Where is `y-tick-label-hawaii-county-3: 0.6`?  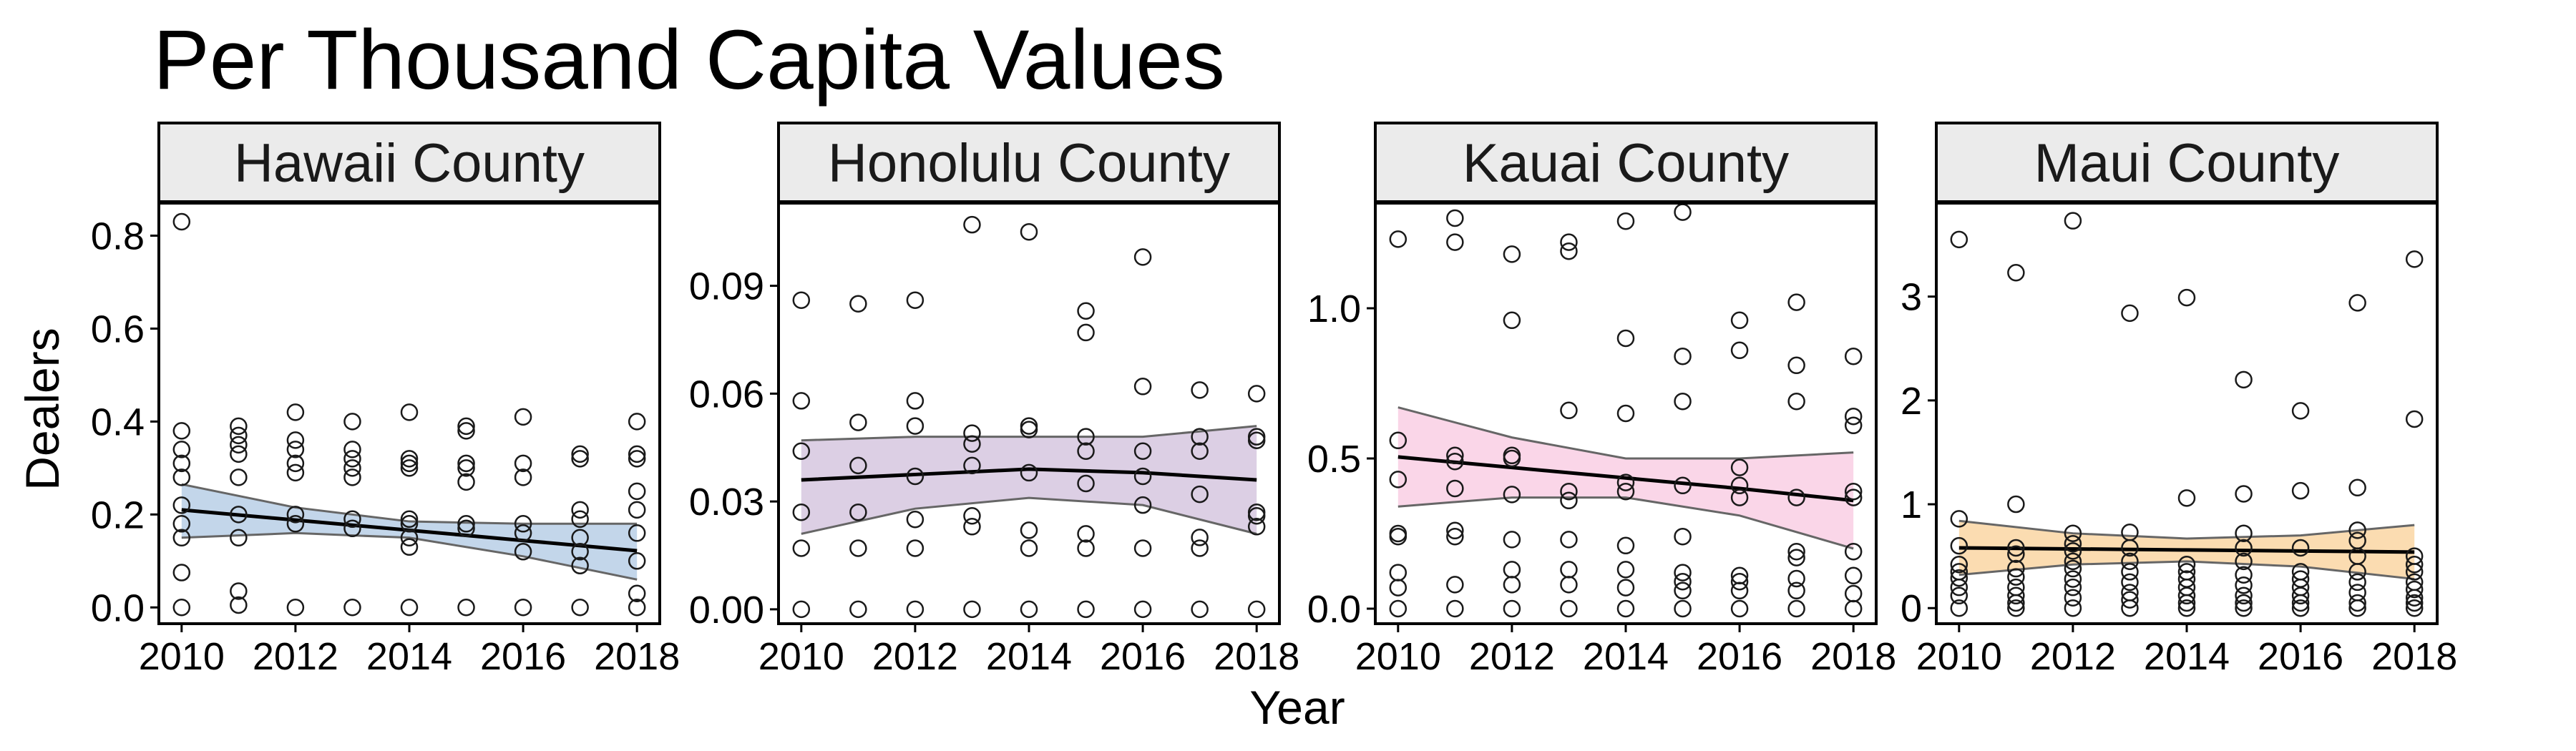
y-tick-label-hawaii-county-3: 0.6 is located at coordinates (118, 329).